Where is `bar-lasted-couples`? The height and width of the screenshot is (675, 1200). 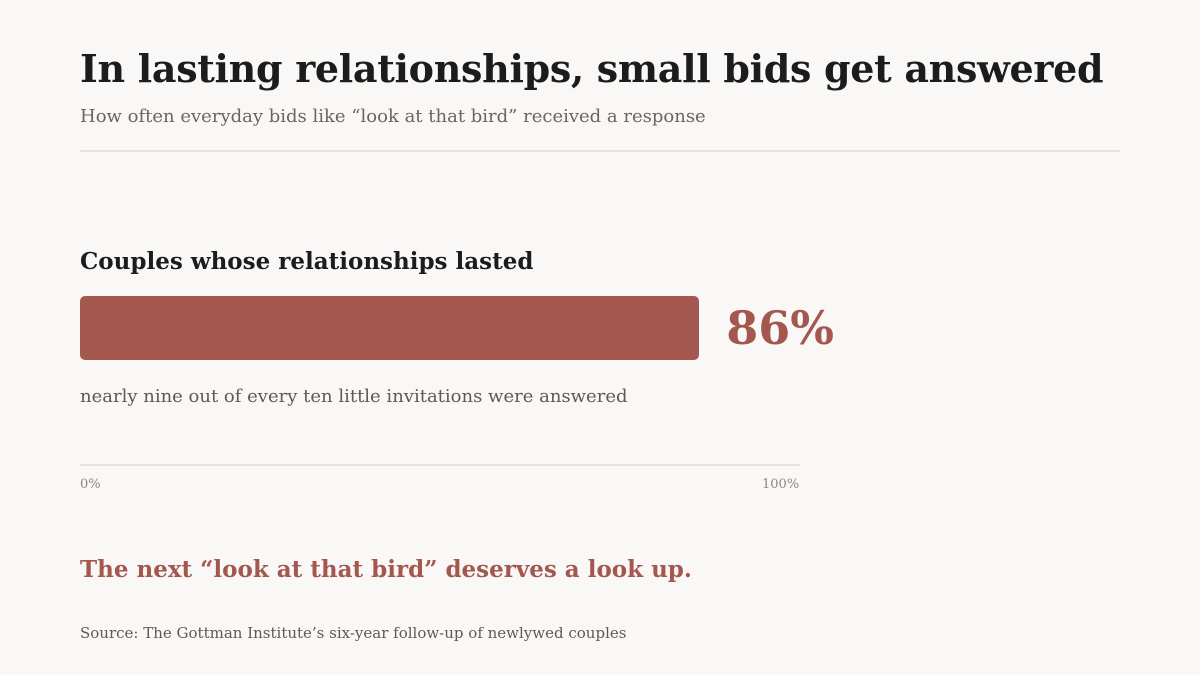 bar-lasted-couples is located at coordinates (390, 328).